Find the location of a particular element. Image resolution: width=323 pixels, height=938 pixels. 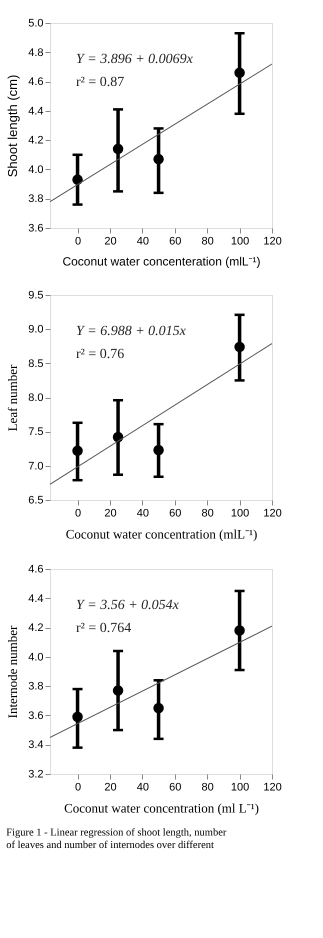

caption: Figure 1 - Linear regression of shoot length, number of leaves and number of internodes over different is located at coordinates (116, 839).